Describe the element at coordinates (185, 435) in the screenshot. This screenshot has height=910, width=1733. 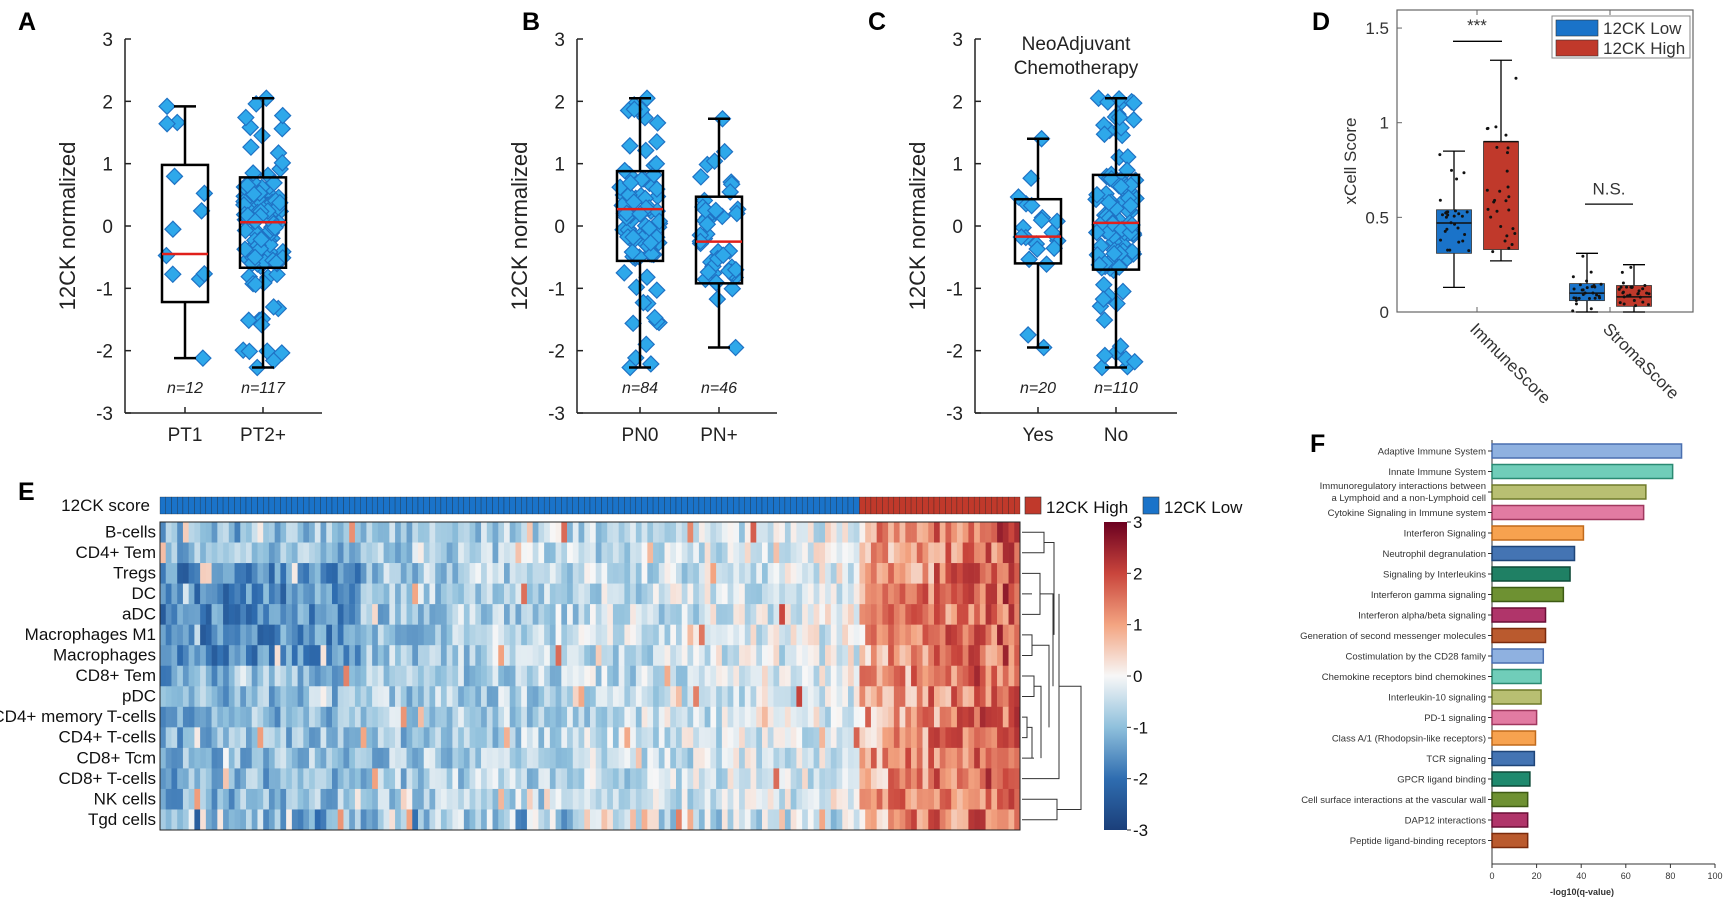
I see `x-tick-label: PT1` at that location.